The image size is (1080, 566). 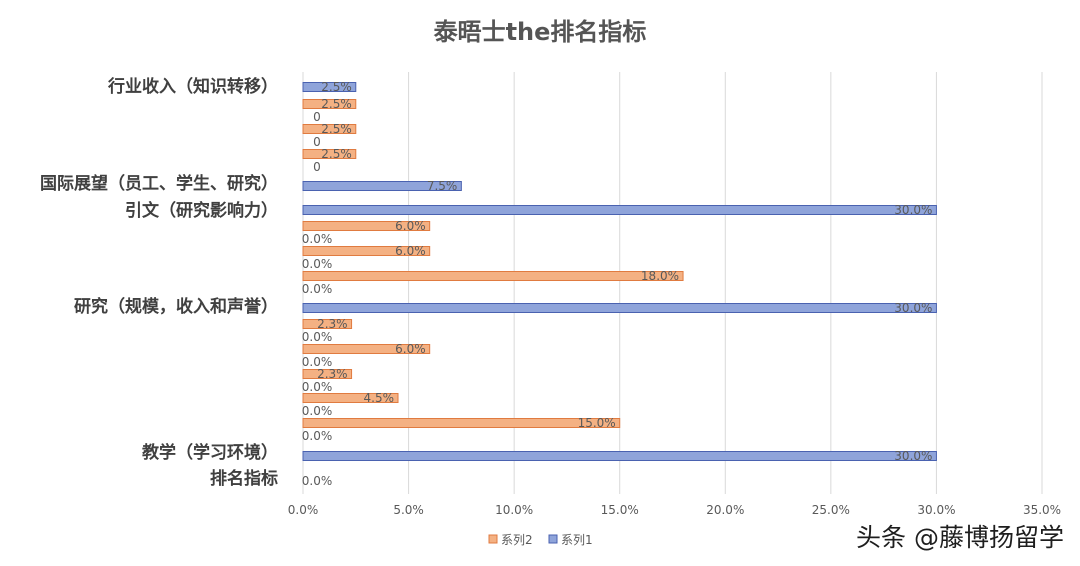 What do you see at coordinates (725, 510) in the screenshot?
I see `x-tick-label: 20.0%` at bounding box center [725, 510].